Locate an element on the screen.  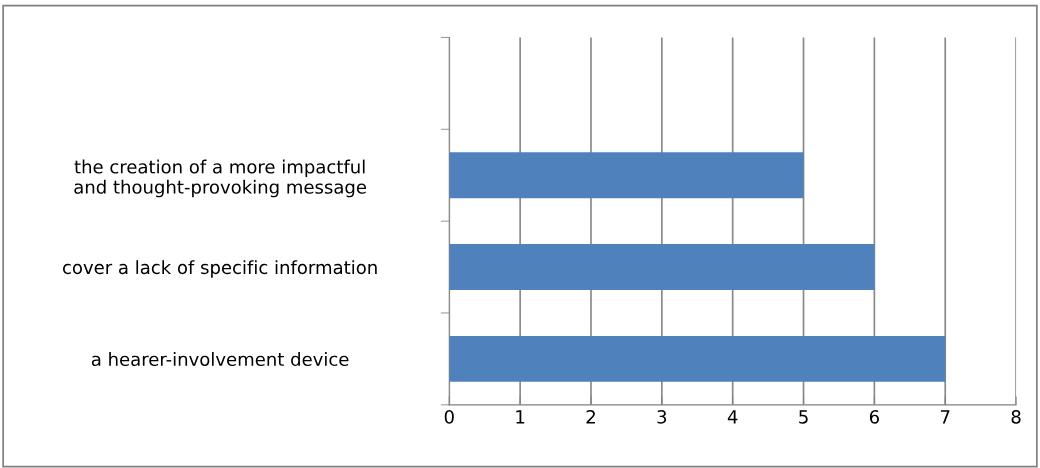
x-tick-label: 5 is located at coordinates (803, 417).